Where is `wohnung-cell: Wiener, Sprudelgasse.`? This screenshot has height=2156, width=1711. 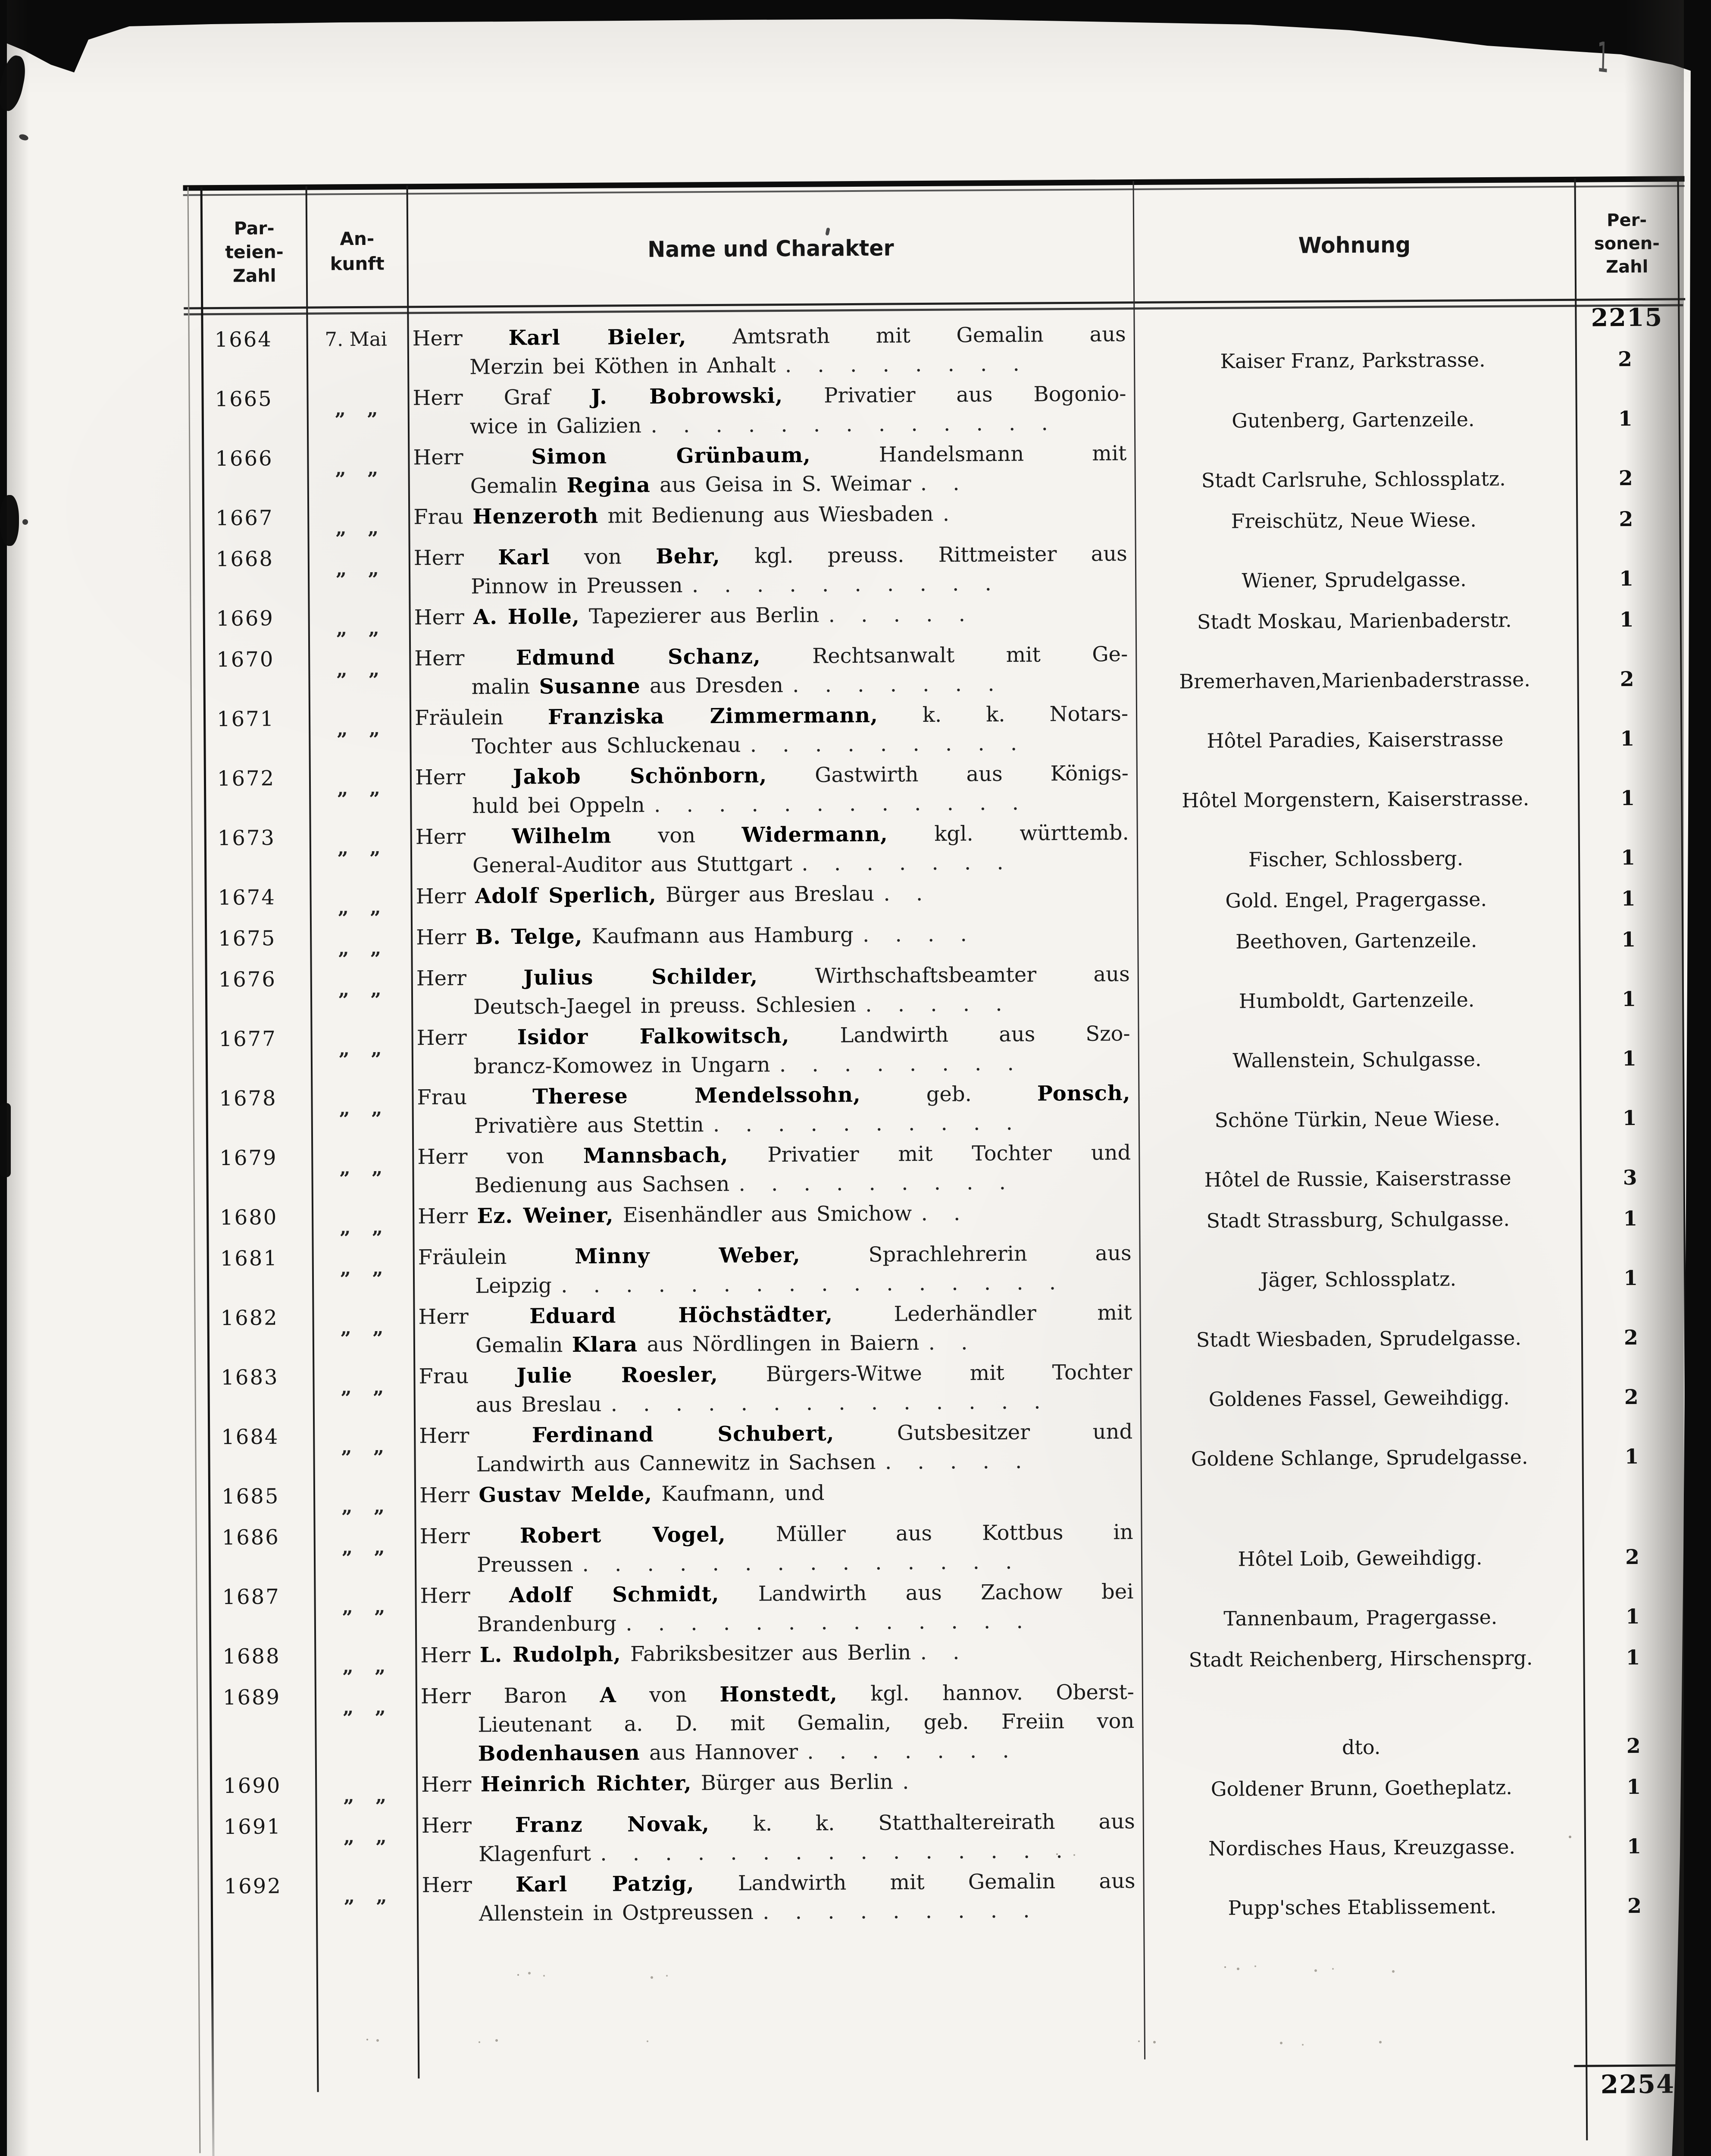
wohnung-cell: Wiener, Sprudelgasse. is located at coordinates (1354, 567).